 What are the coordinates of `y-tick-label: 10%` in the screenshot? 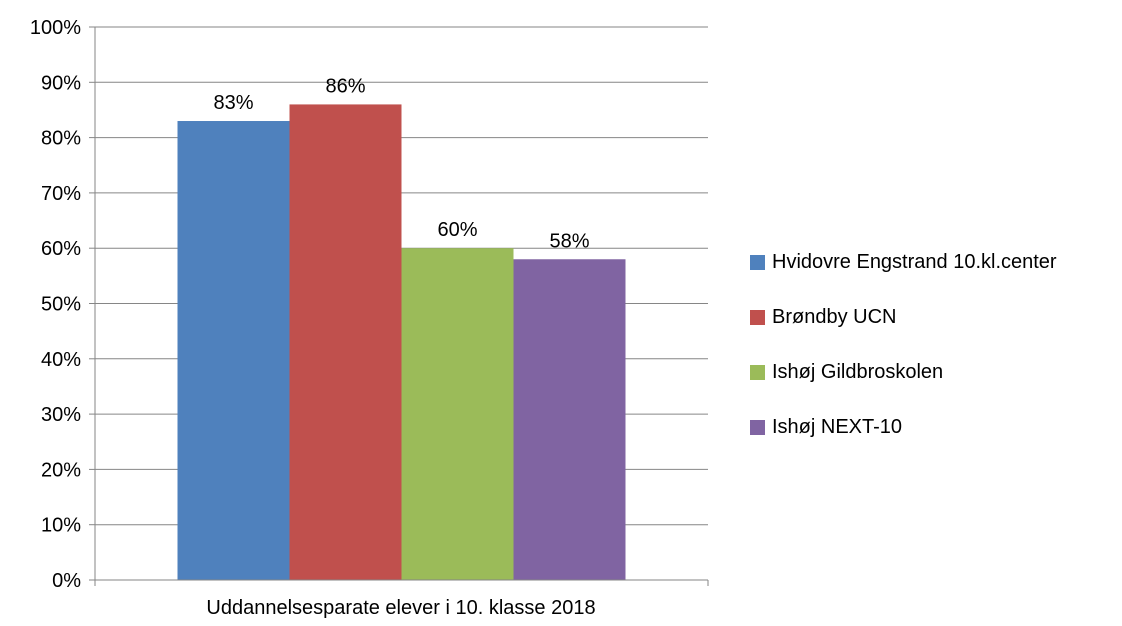 It's located at (61, 526).